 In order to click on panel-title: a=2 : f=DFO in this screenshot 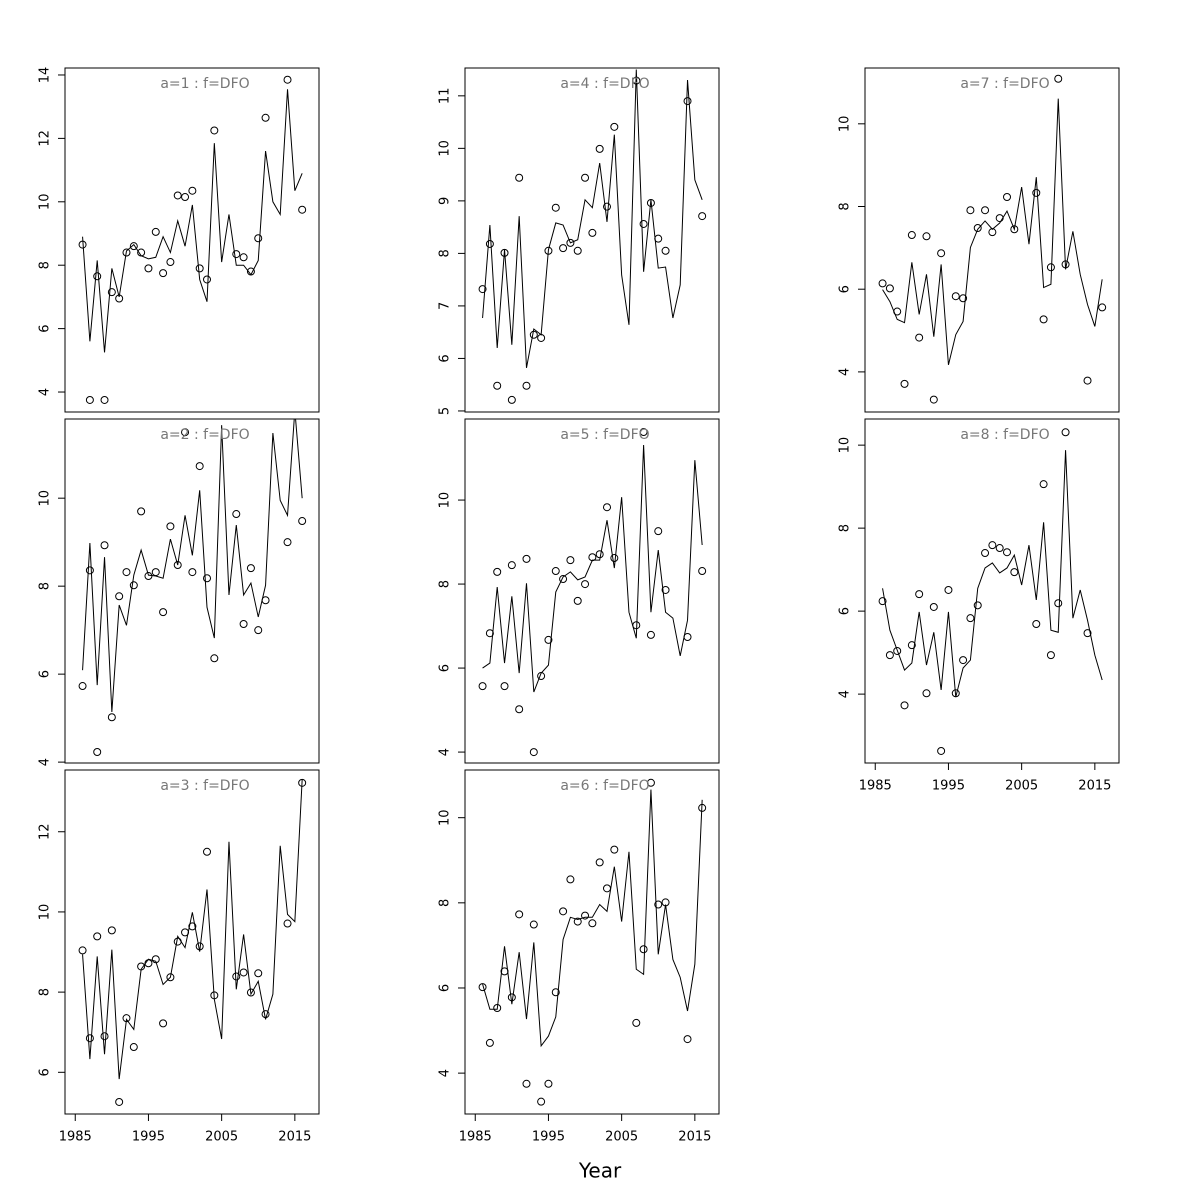, I will do `click(204, 435)`.